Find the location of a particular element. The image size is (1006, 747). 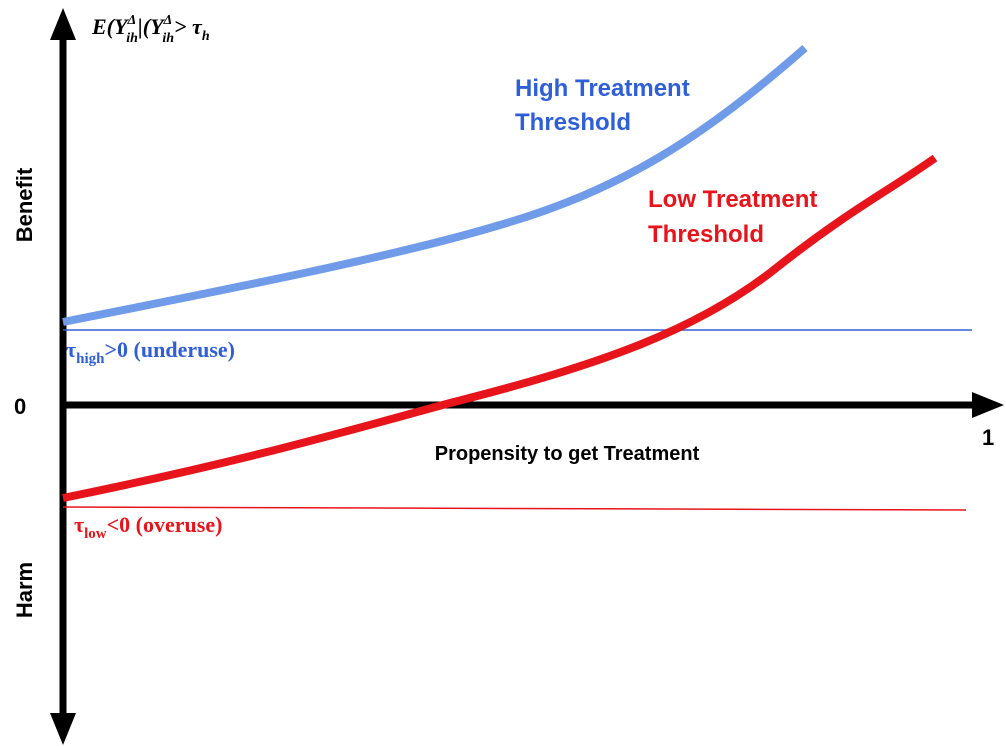

low-curve-label: Low Treatment Threshold is located at coordinates (732, 217).